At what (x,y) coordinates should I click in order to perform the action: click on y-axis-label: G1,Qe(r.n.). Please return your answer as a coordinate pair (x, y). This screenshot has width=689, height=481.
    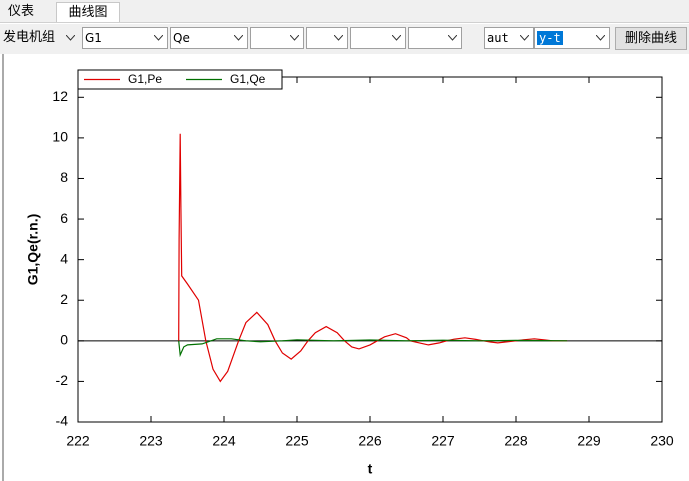
    Looking at the image, I should click on (33, 250).